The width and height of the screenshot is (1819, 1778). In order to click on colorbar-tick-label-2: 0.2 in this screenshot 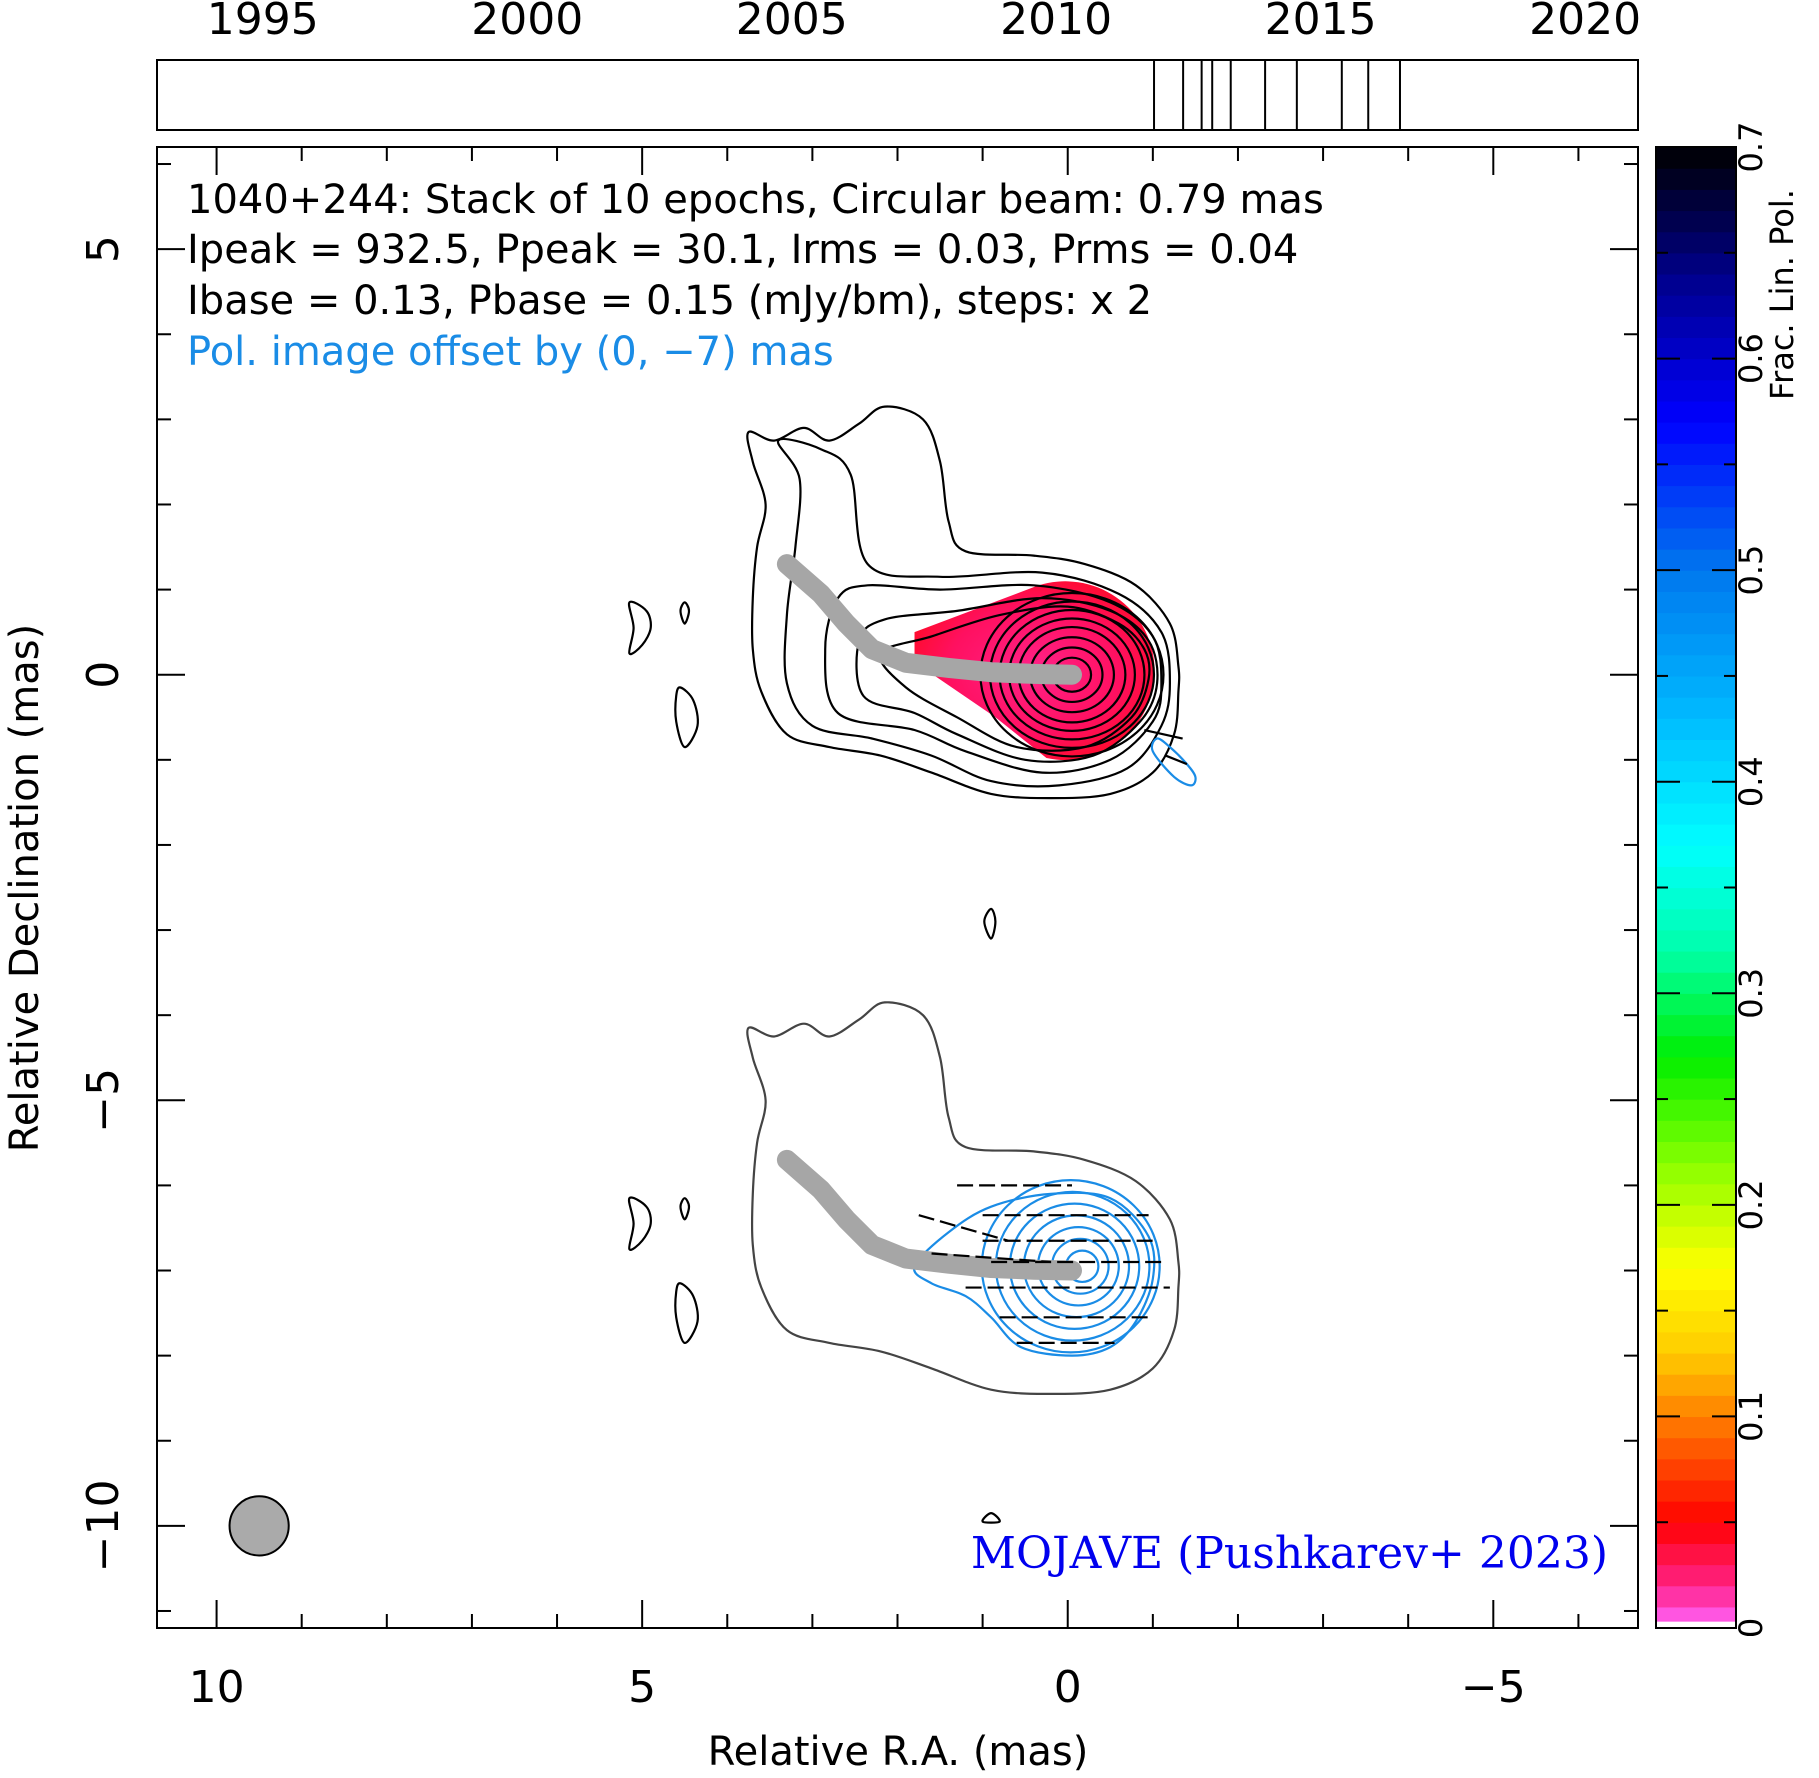, I will do `click(1751, 1204)`.